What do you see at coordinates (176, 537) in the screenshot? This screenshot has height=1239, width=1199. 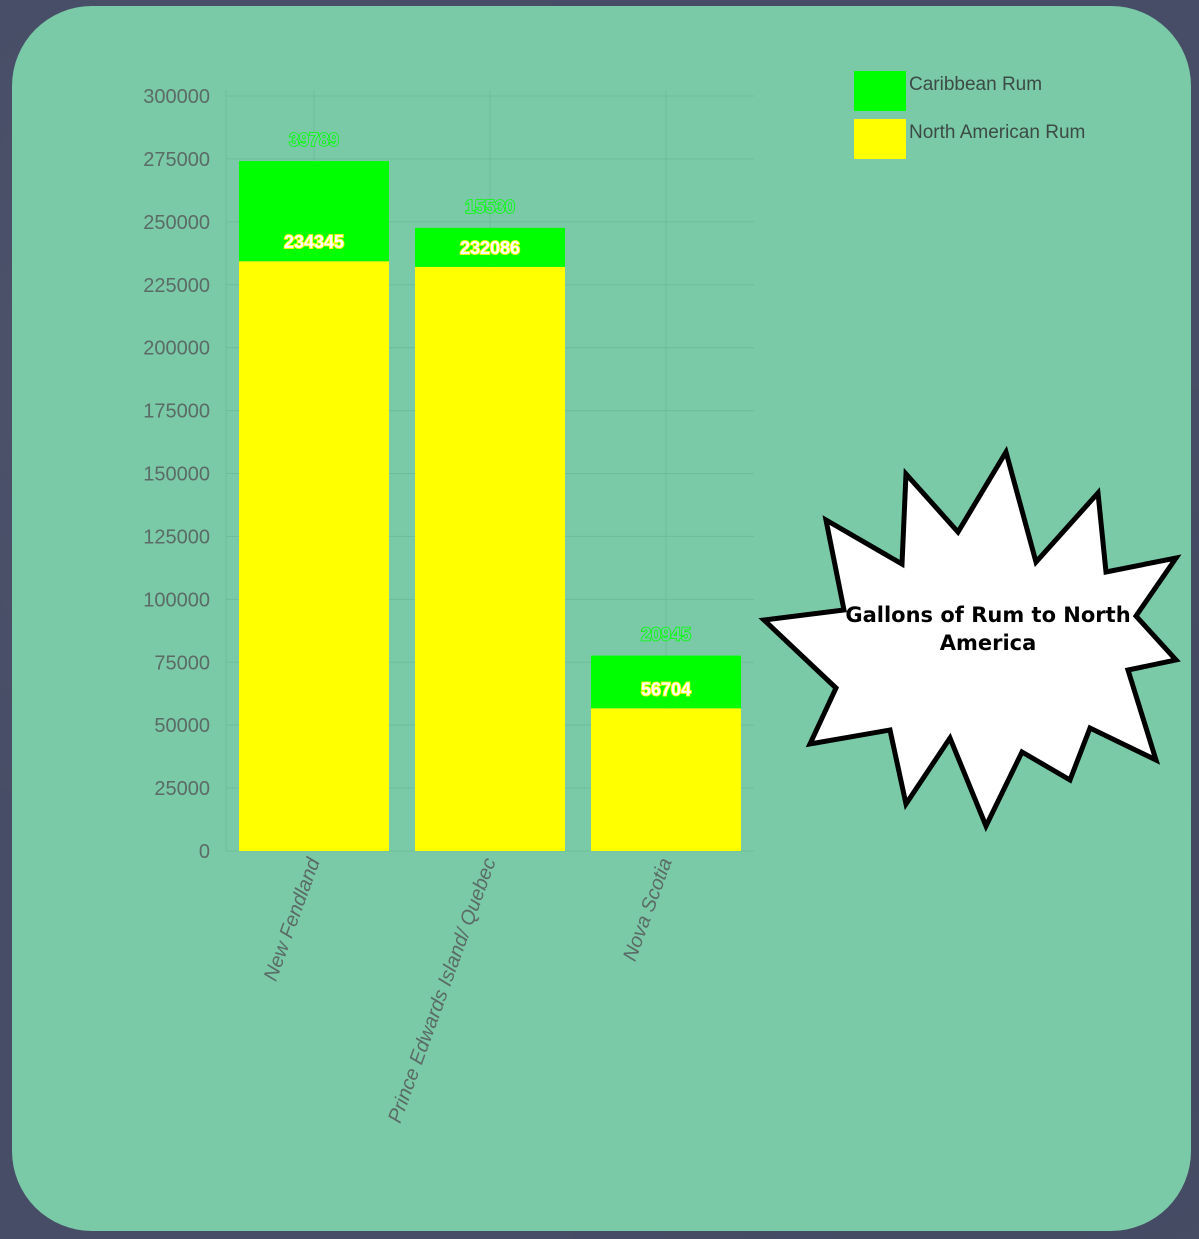 I see `y-tick-label: 125000` at bounding box center [176, 537].